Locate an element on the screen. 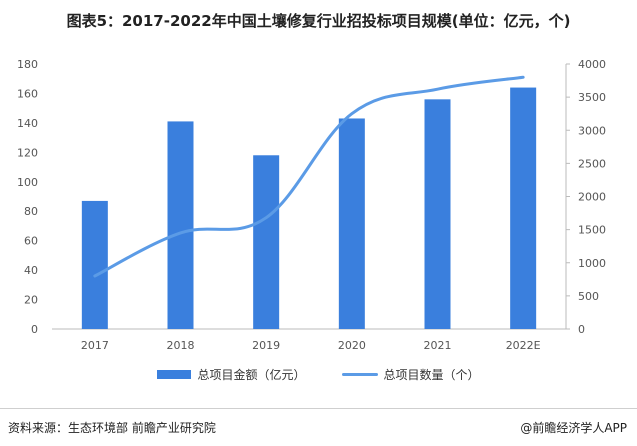  y-left-tick-label: 100 is located at coordinates (27, 182).